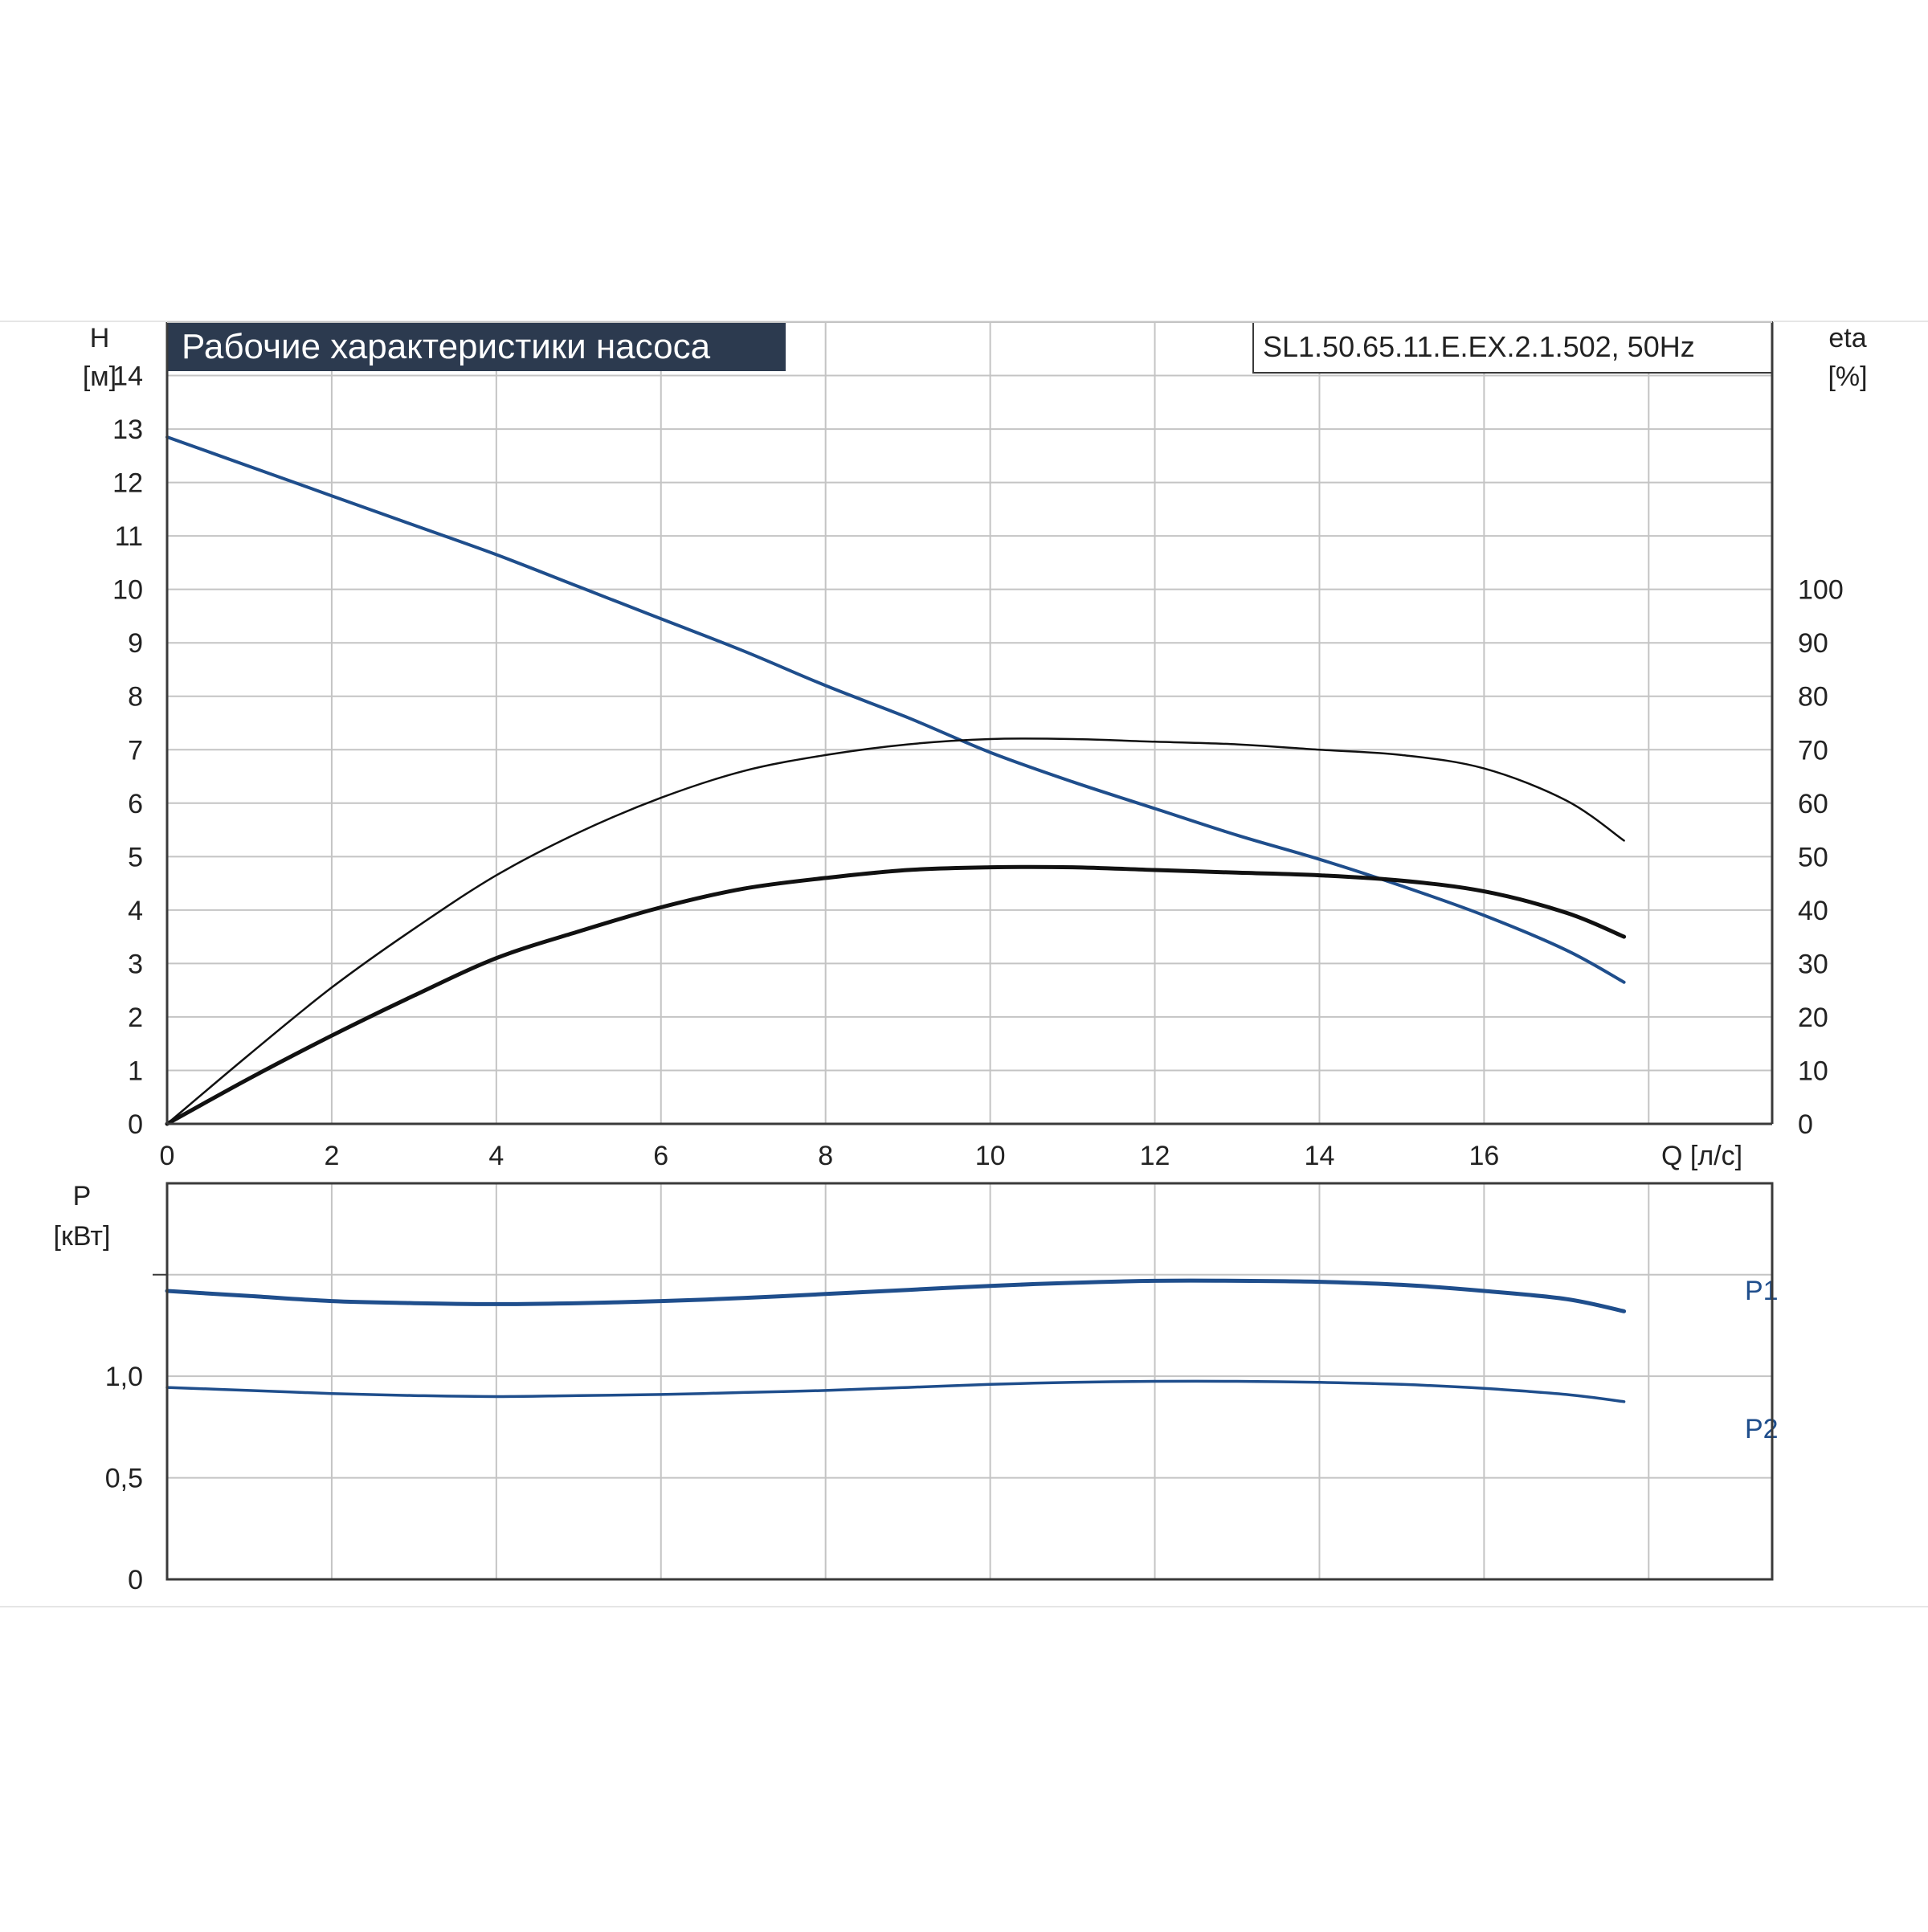  What do you see at coordinates (331, 1156) in the screenshot?
I see `x-tick-label: 2` at bounding box center [331, 1156].